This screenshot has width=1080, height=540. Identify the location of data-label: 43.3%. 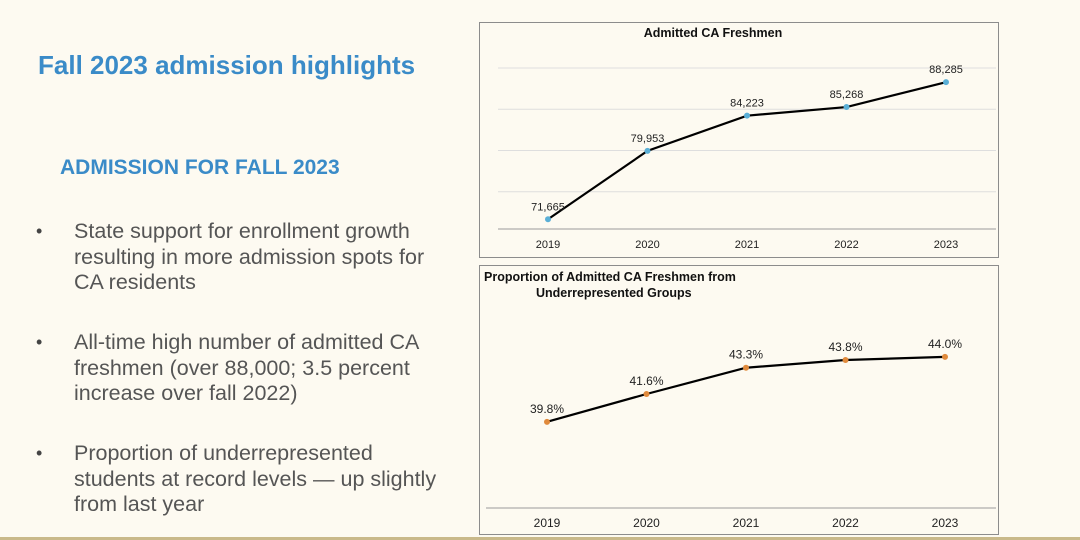
(746, 355).